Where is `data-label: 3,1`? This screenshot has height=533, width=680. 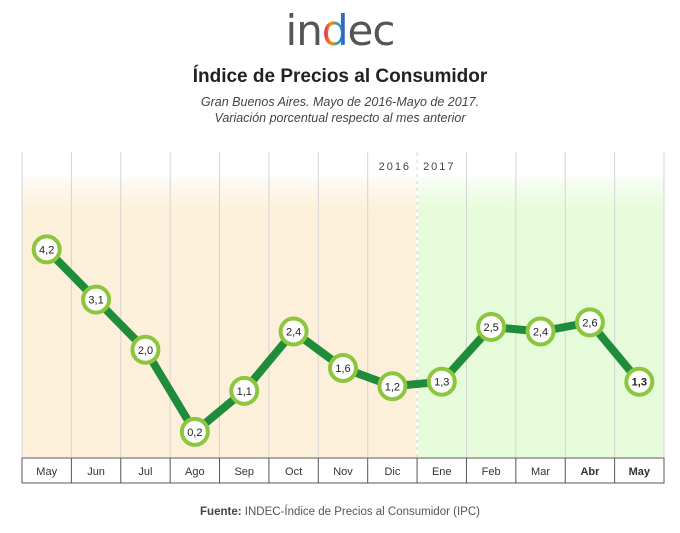
data-label: 3,1 is located at coordinates (95, 301).